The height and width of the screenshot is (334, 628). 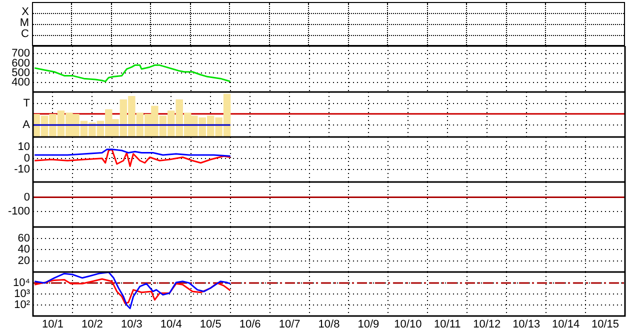 What do you see at coordinates (24, 23) in the screenshot?
I see `text: M` at bounding box center [24, 23].